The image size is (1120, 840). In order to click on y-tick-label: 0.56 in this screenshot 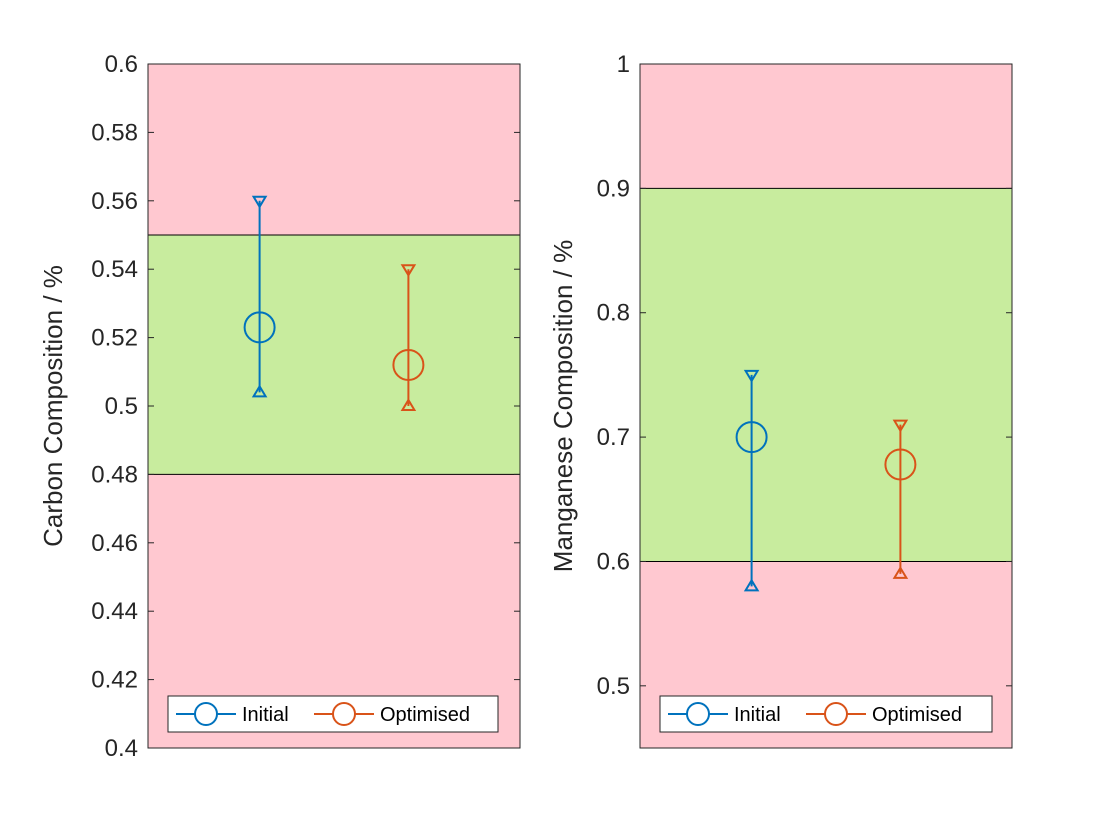, I will do `click(114, 201)`.